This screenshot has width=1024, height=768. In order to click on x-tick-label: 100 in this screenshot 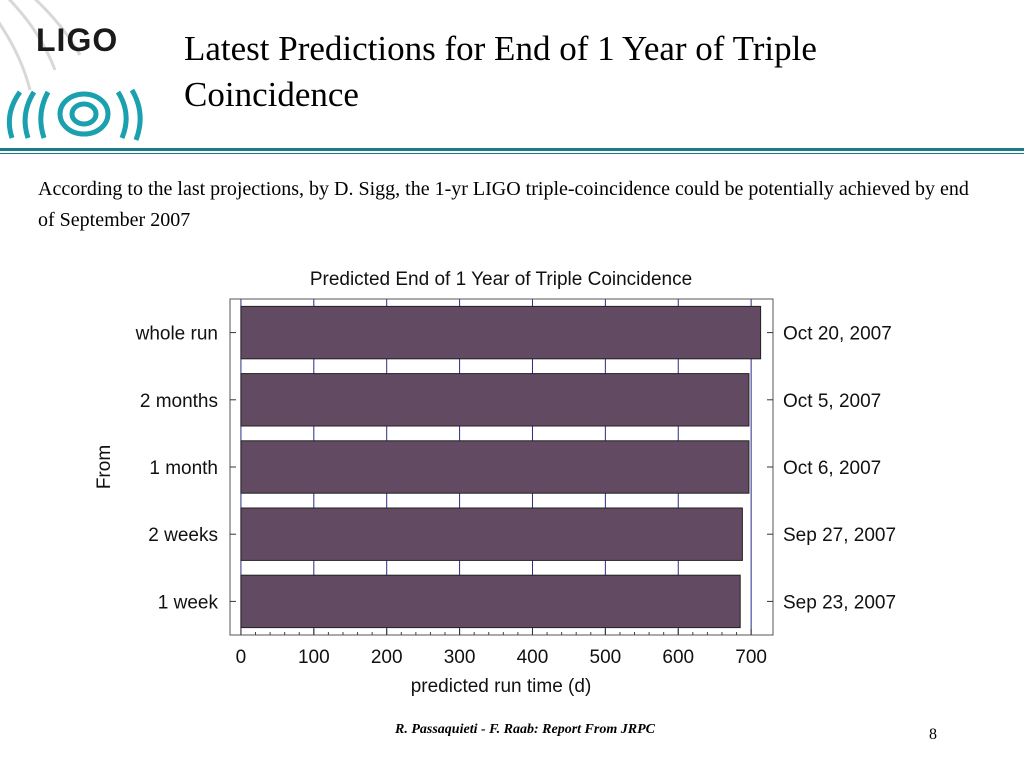, I will do `click(314, 657)`.